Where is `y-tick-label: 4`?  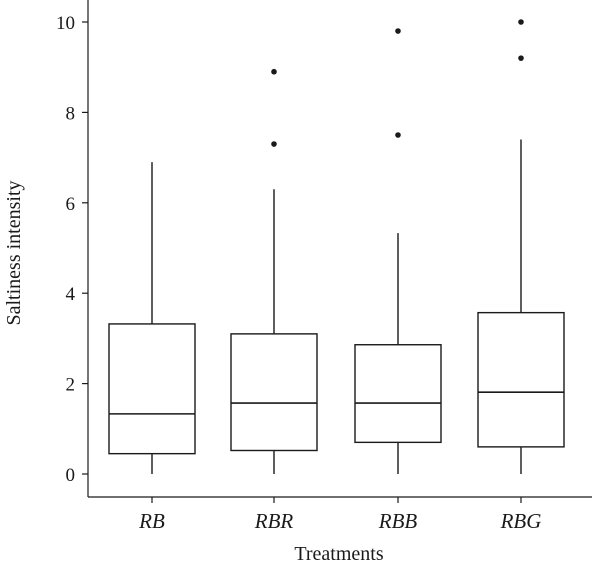 y-tick-label: 4 is located at coordinates (71, 294).